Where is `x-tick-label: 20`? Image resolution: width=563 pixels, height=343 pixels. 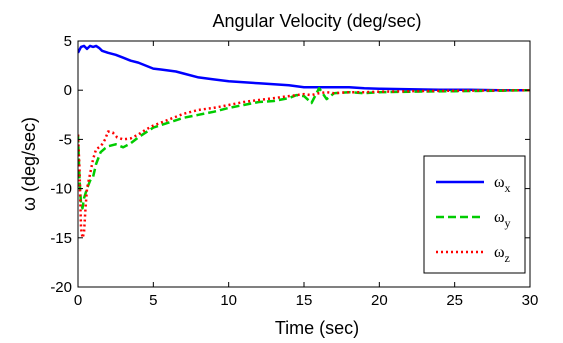
x-tick-label: 20 is located at coordinates (379, 300).